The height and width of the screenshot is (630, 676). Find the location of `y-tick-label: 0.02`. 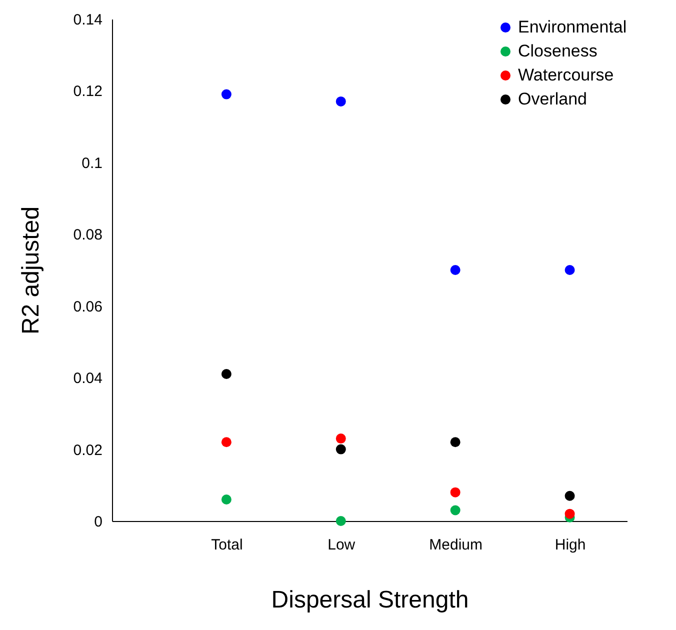

y-tick-label: 0.02 is located at coordinates (87, 450).